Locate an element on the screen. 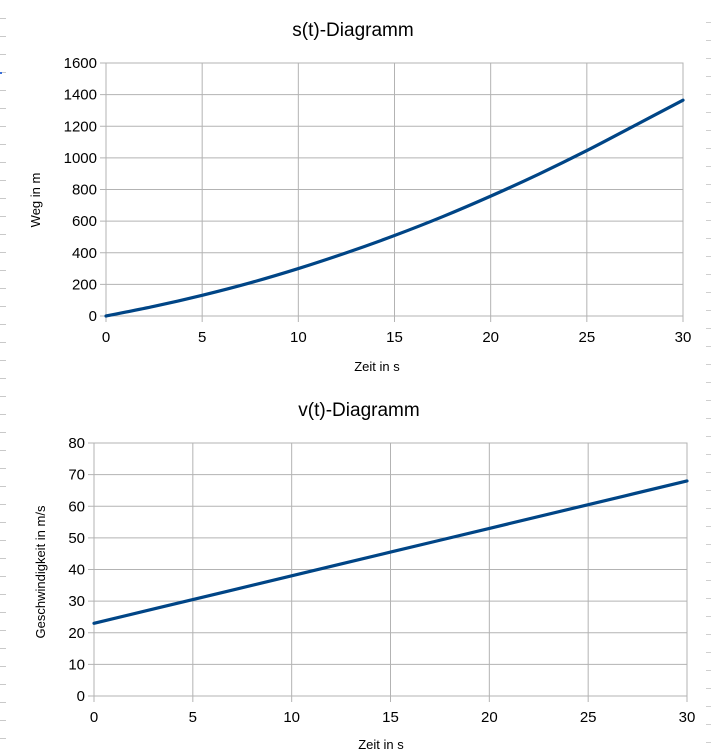 This screenshot has width=711, height=753. left-edge-markers is located at coordinates (4, 376).